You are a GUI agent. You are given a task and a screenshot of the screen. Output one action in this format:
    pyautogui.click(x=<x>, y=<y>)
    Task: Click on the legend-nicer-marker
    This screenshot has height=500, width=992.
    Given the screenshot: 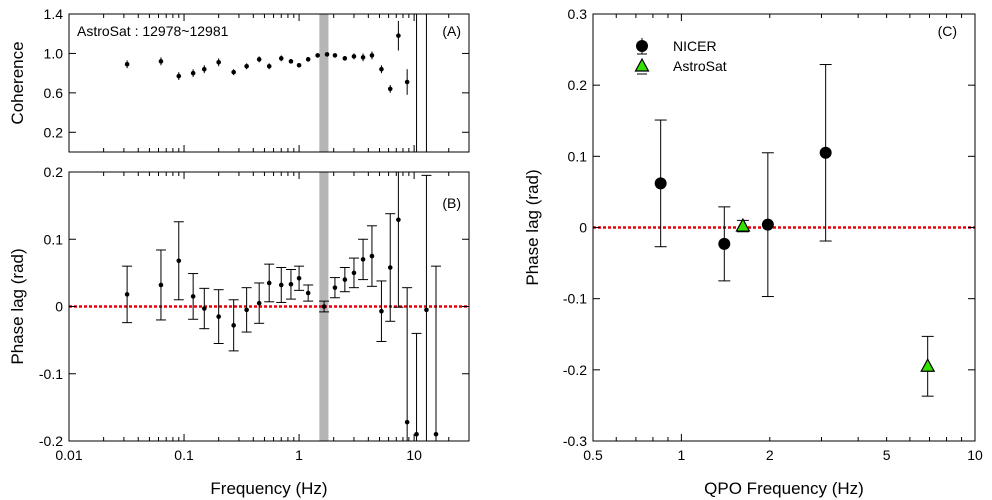 What is the action you would take?
    pyautogui.click(x=642, y=46)
    